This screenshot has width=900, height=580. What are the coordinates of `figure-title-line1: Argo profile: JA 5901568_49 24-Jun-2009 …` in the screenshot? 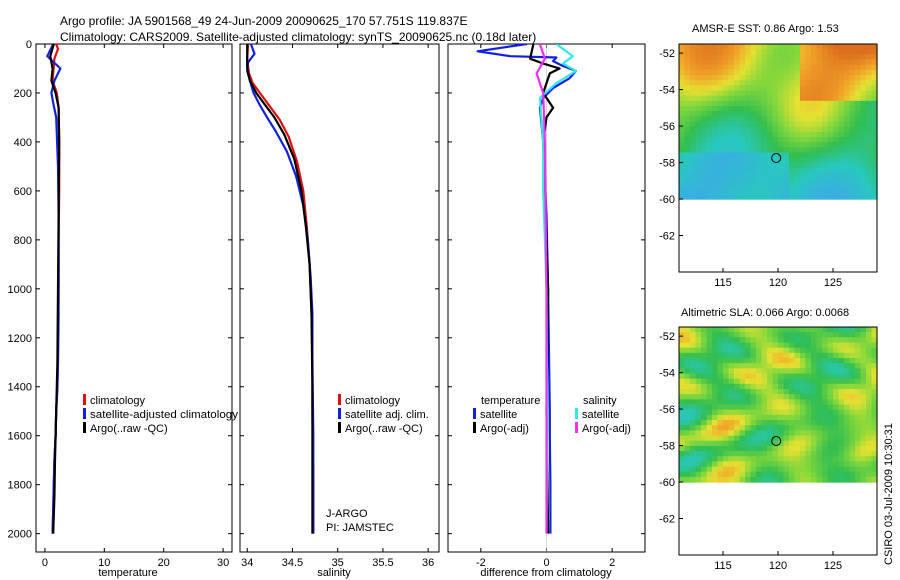 It's located at (263, 21).